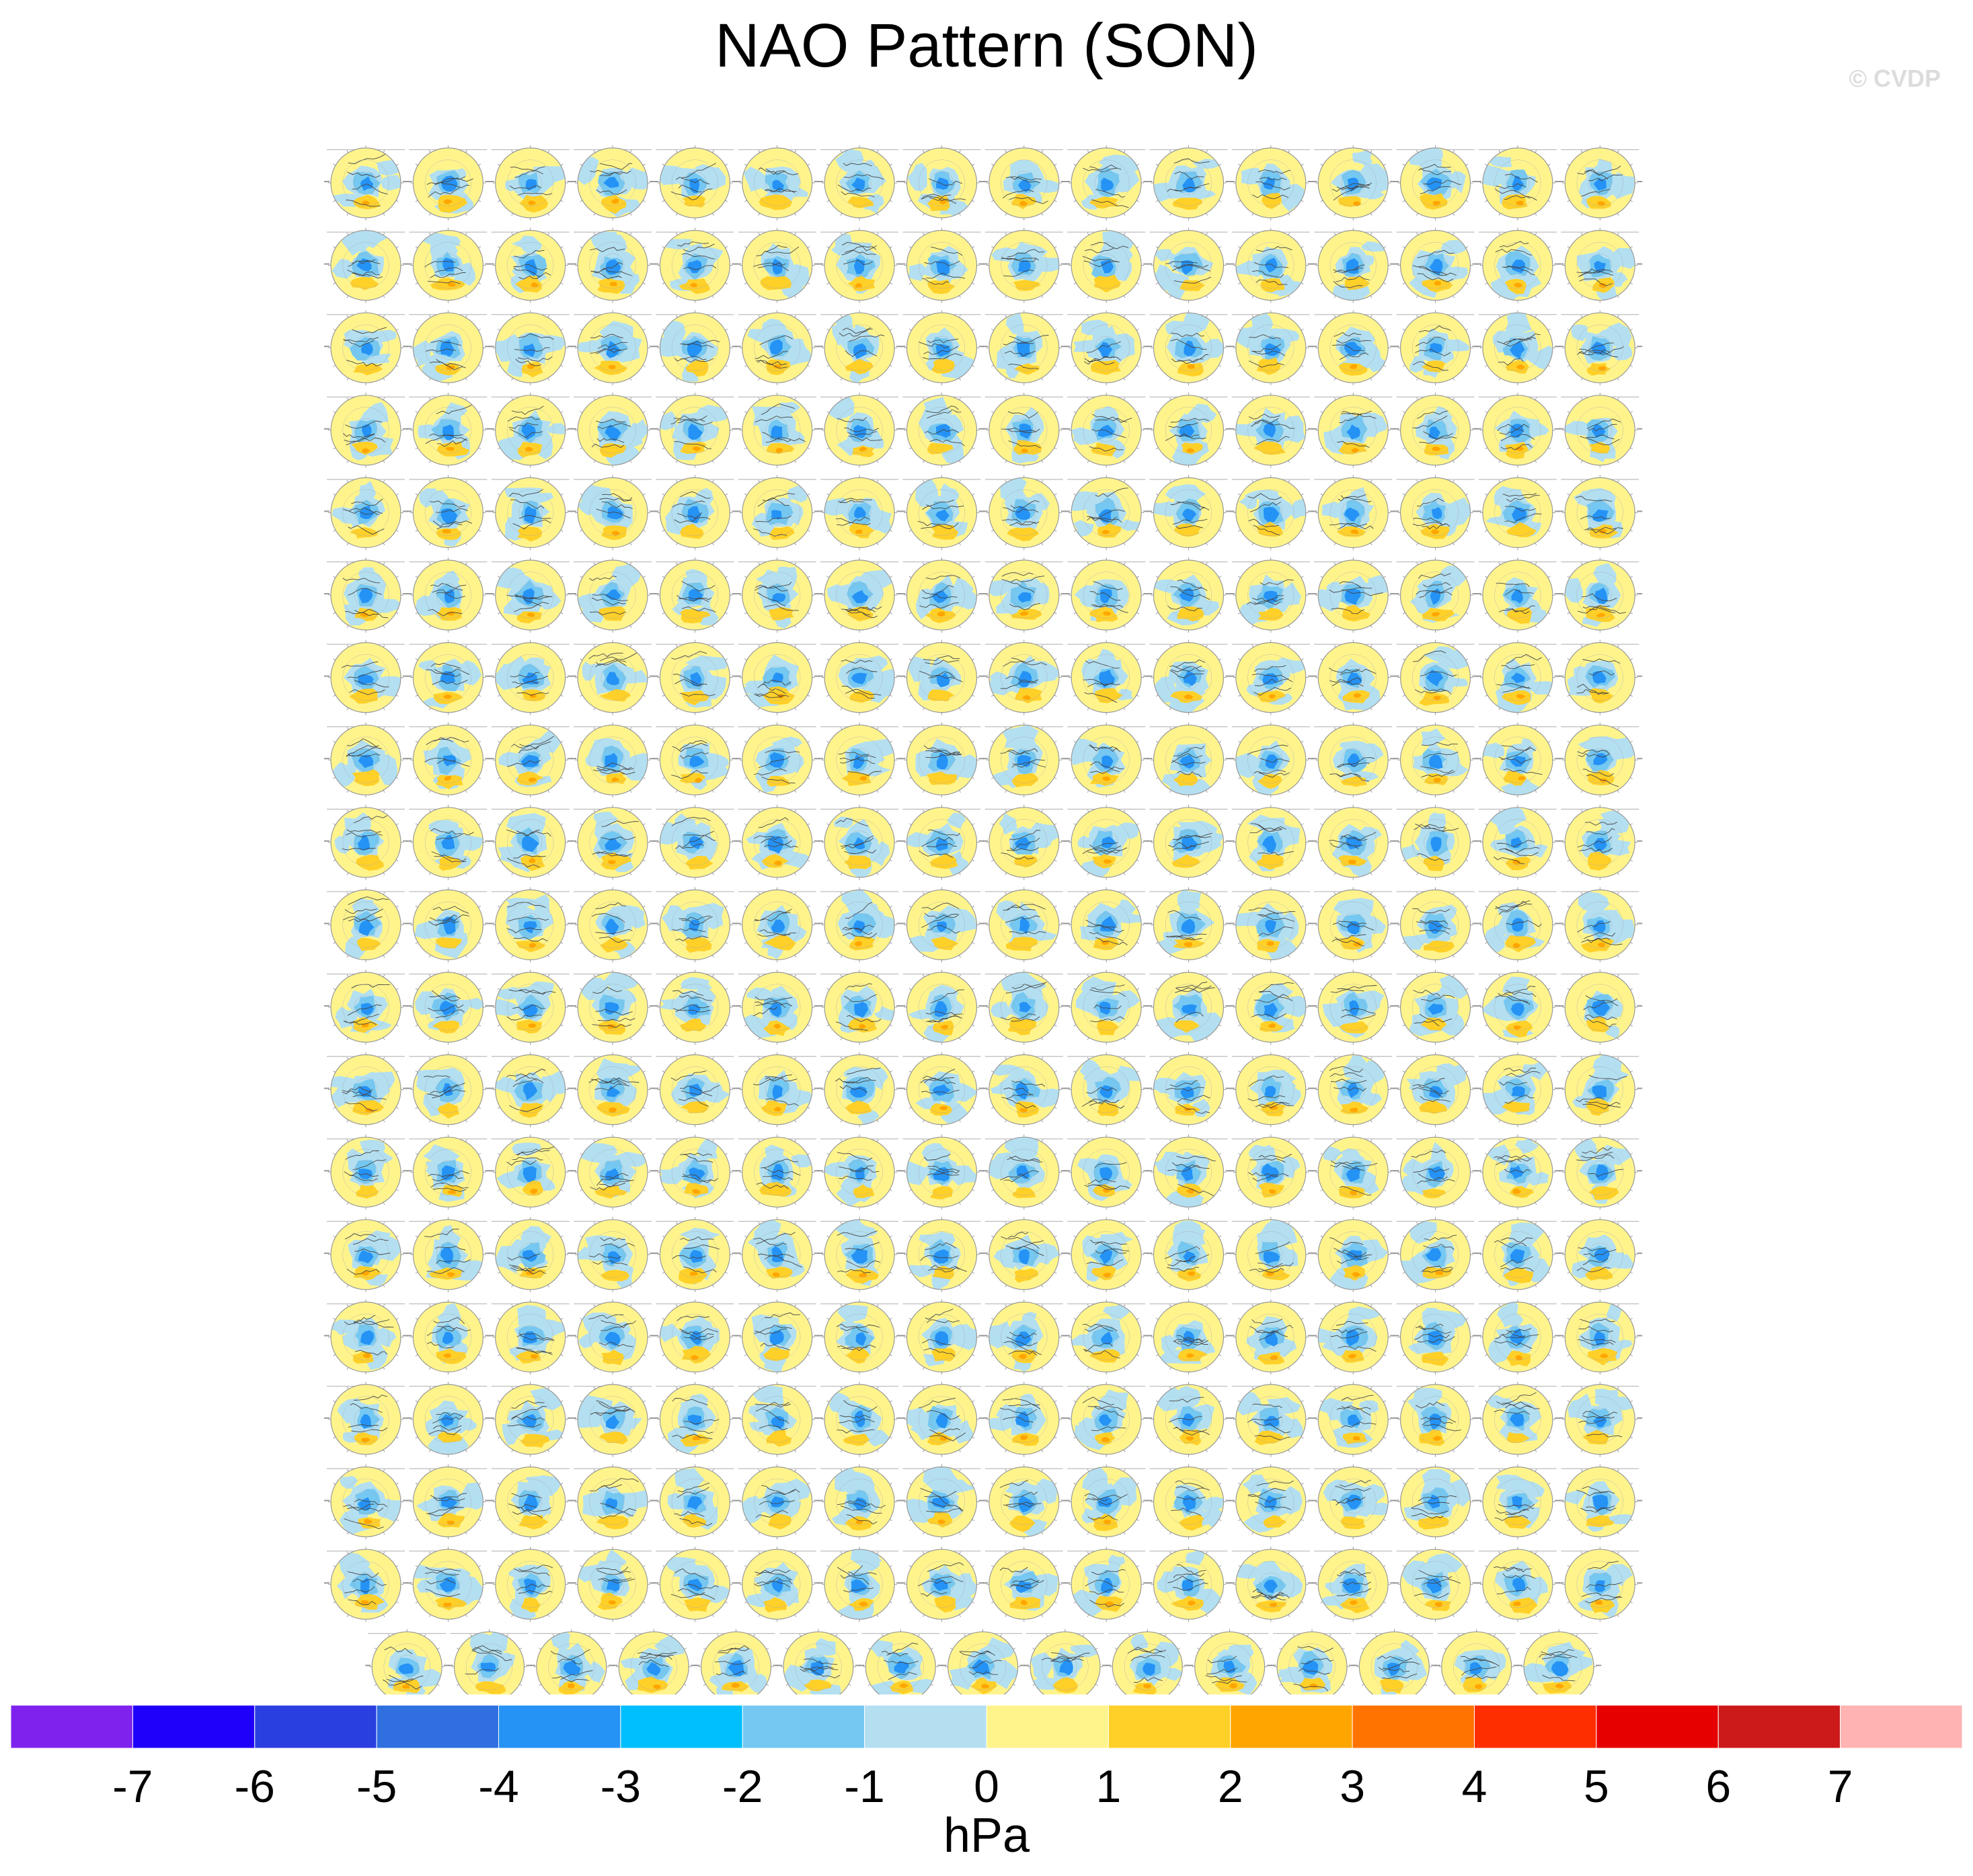  I want to click on colorbar-tick-label: 2, so click(1230, 1786).